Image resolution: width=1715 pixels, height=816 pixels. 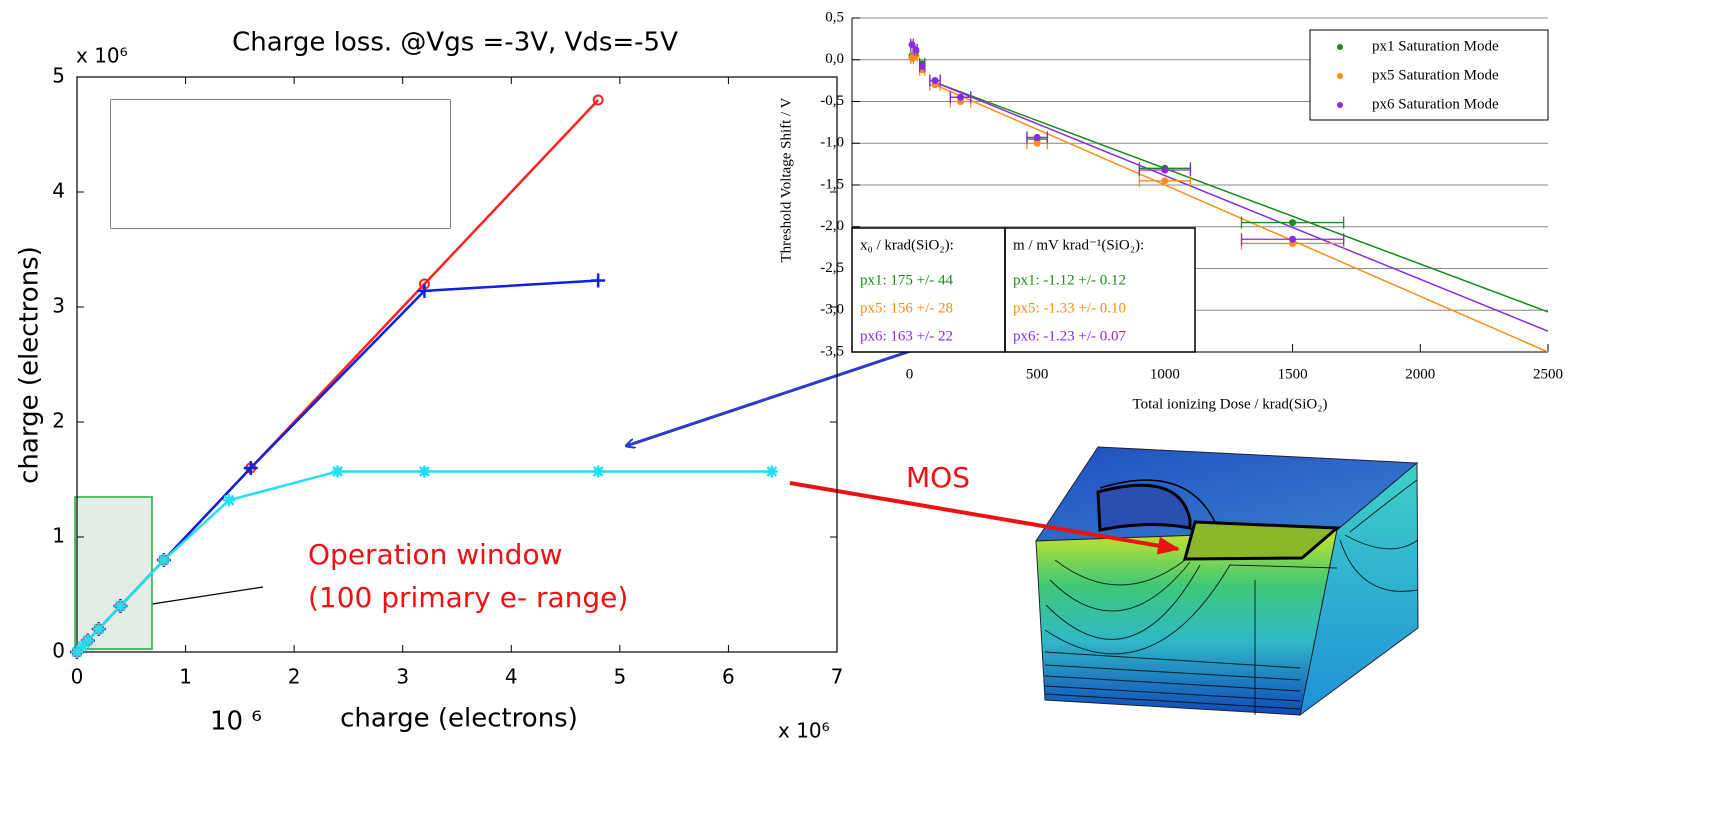 I want to click on fit-table-box, so click(x=1023, y=290).